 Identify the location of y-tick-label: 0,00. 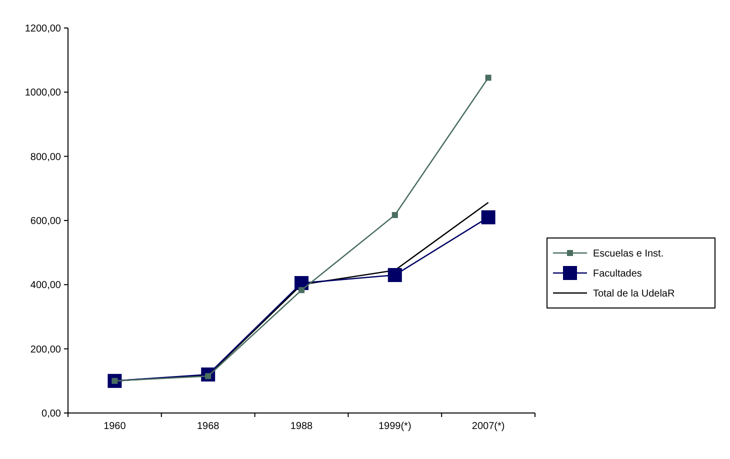
(52, 414).